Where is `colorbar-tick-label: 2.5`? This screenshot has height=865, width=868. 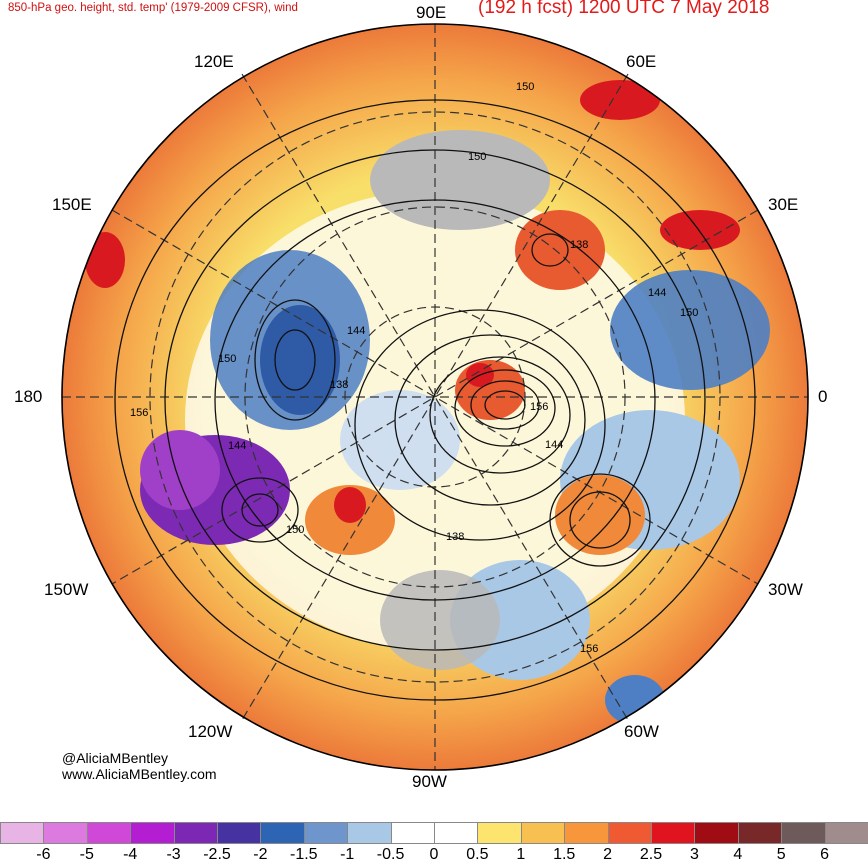
colorbar-tick-label: 2.5 is located at coordinates (651, 854).